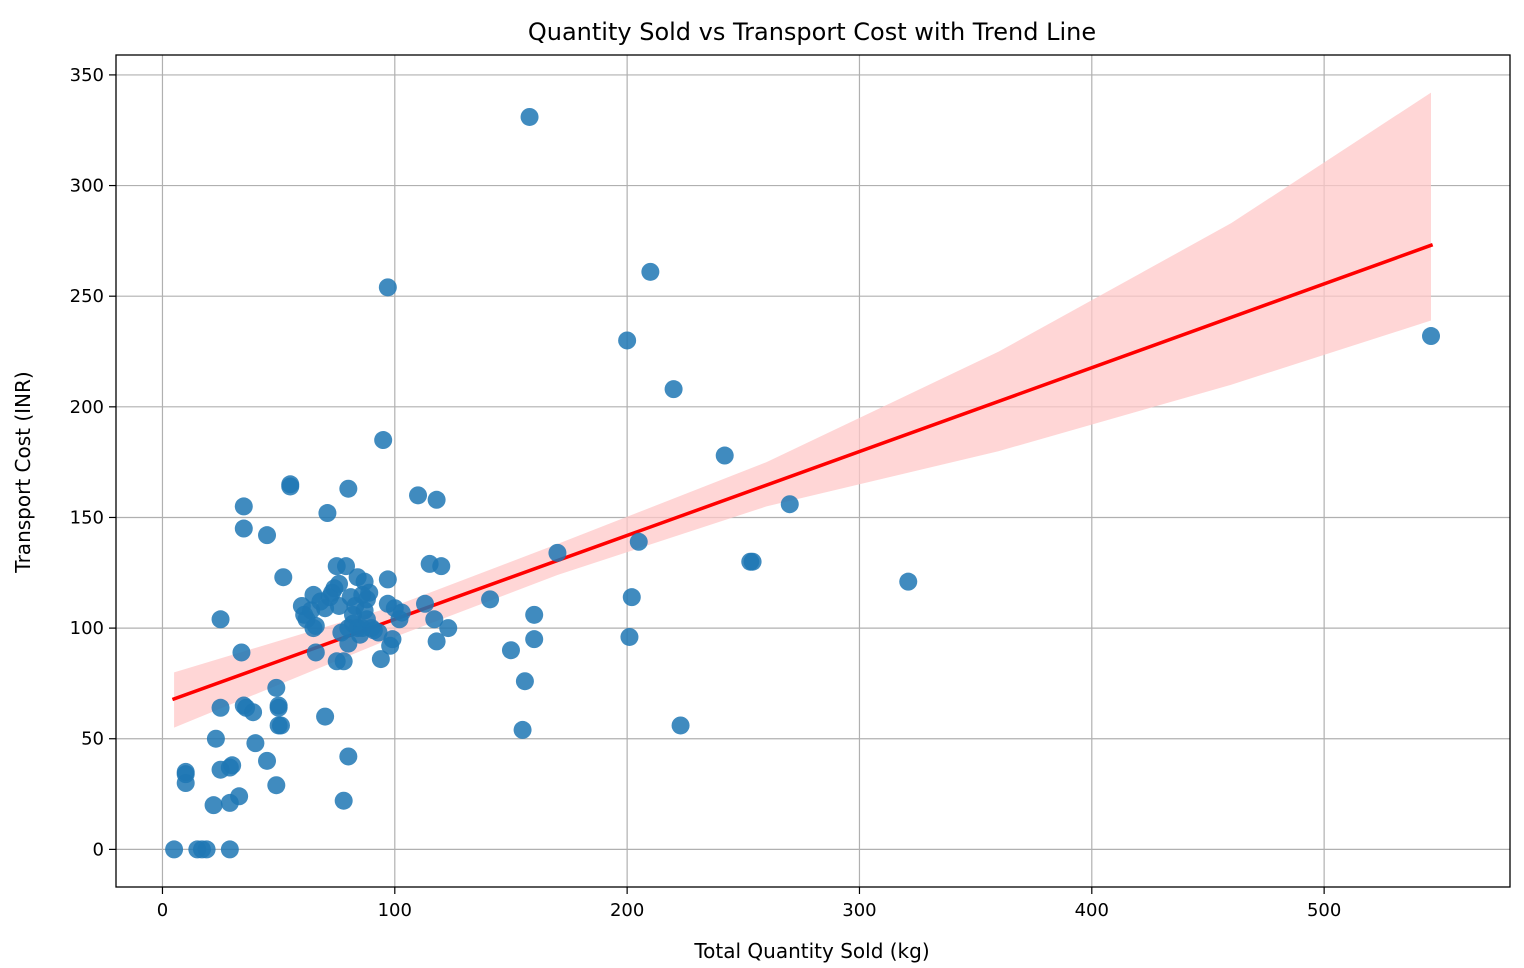 The image size is (1524, 968). I want to click on y-tick-label: 0, so click(98, 849).